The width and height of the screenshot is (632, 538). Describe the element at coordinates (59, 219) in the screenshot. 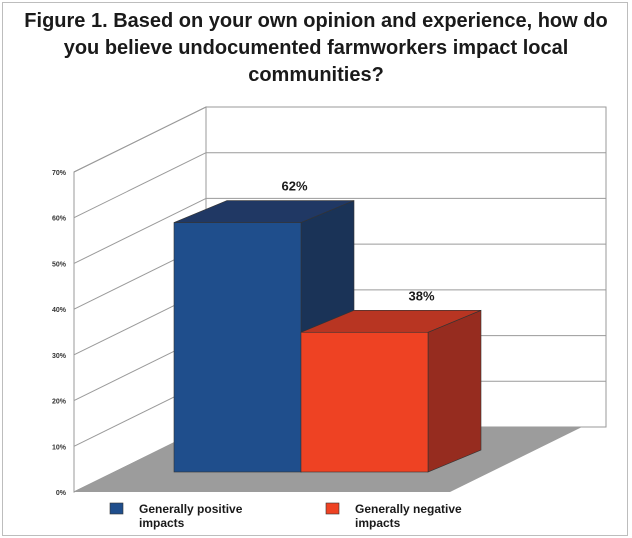

I see `y-tick-label: 60%` at that location.